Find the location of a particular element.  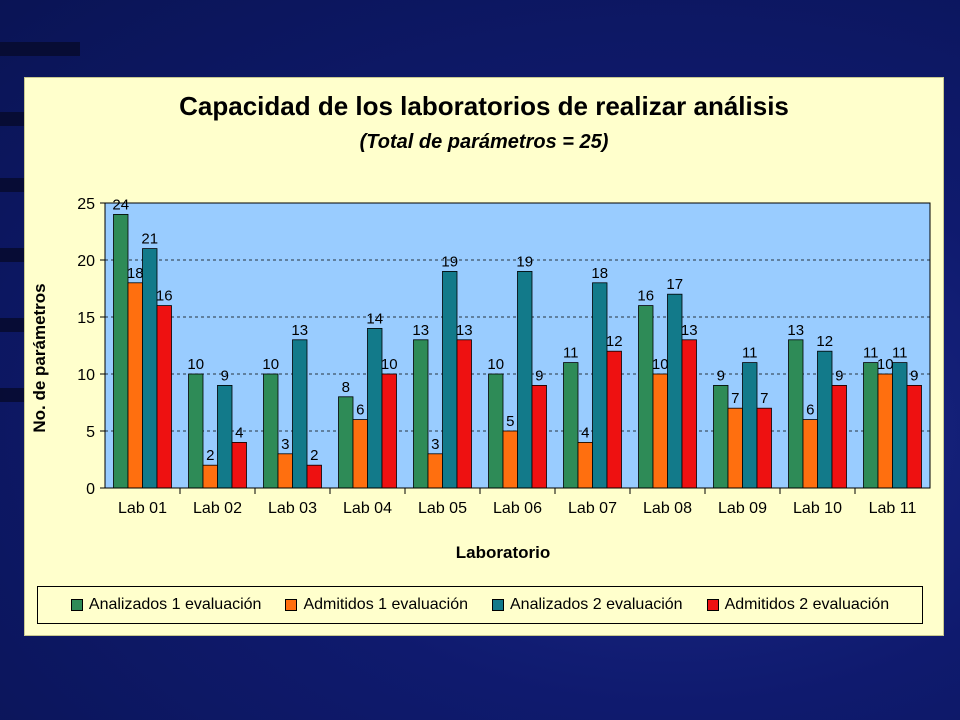

x-tick-label: Lab 06 is located at coordinates (517, 508).